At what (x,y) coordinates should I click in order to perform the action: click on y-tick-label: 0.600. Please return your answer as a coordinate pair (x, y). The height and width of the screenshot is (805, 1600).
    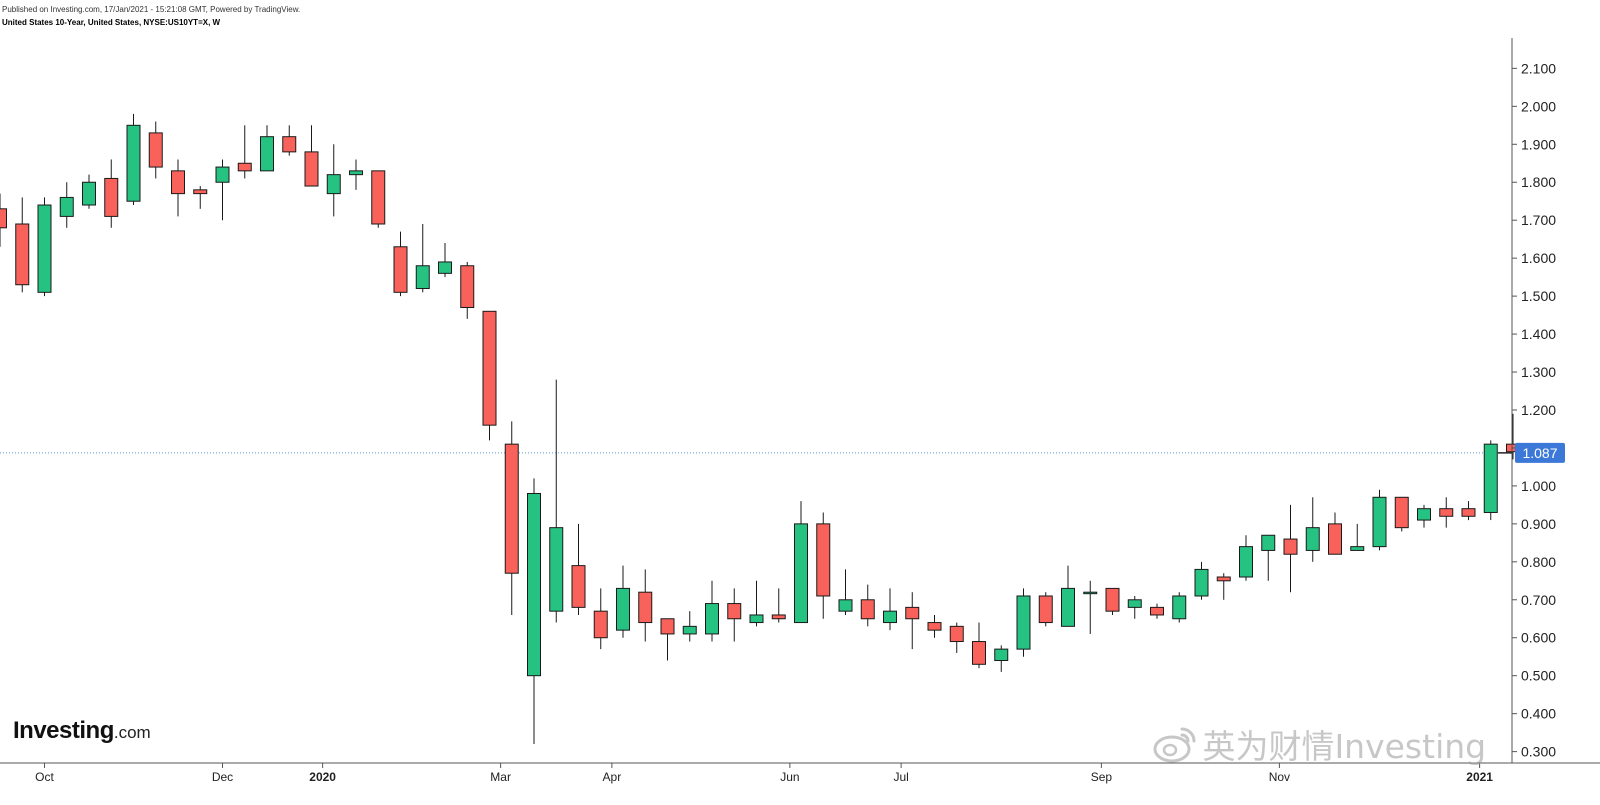
    Looking at the image, I should click on (1538, 638).